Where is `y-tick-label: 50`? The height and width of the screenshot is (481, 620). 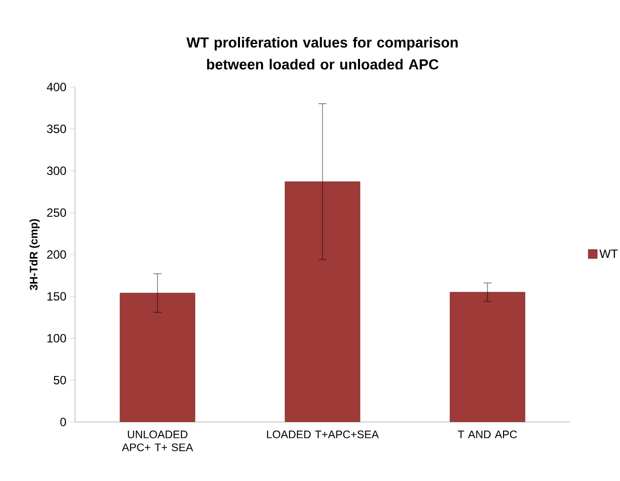
y-tick-label: 50 is located at coordinates (60, 380).